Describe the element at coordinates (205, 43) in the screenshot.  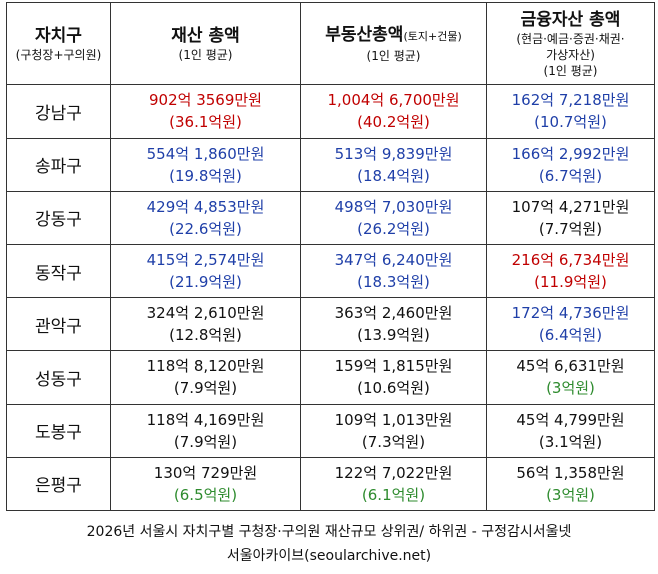
I see `header-total: 재산 총액 (1인 평균)` at that location.